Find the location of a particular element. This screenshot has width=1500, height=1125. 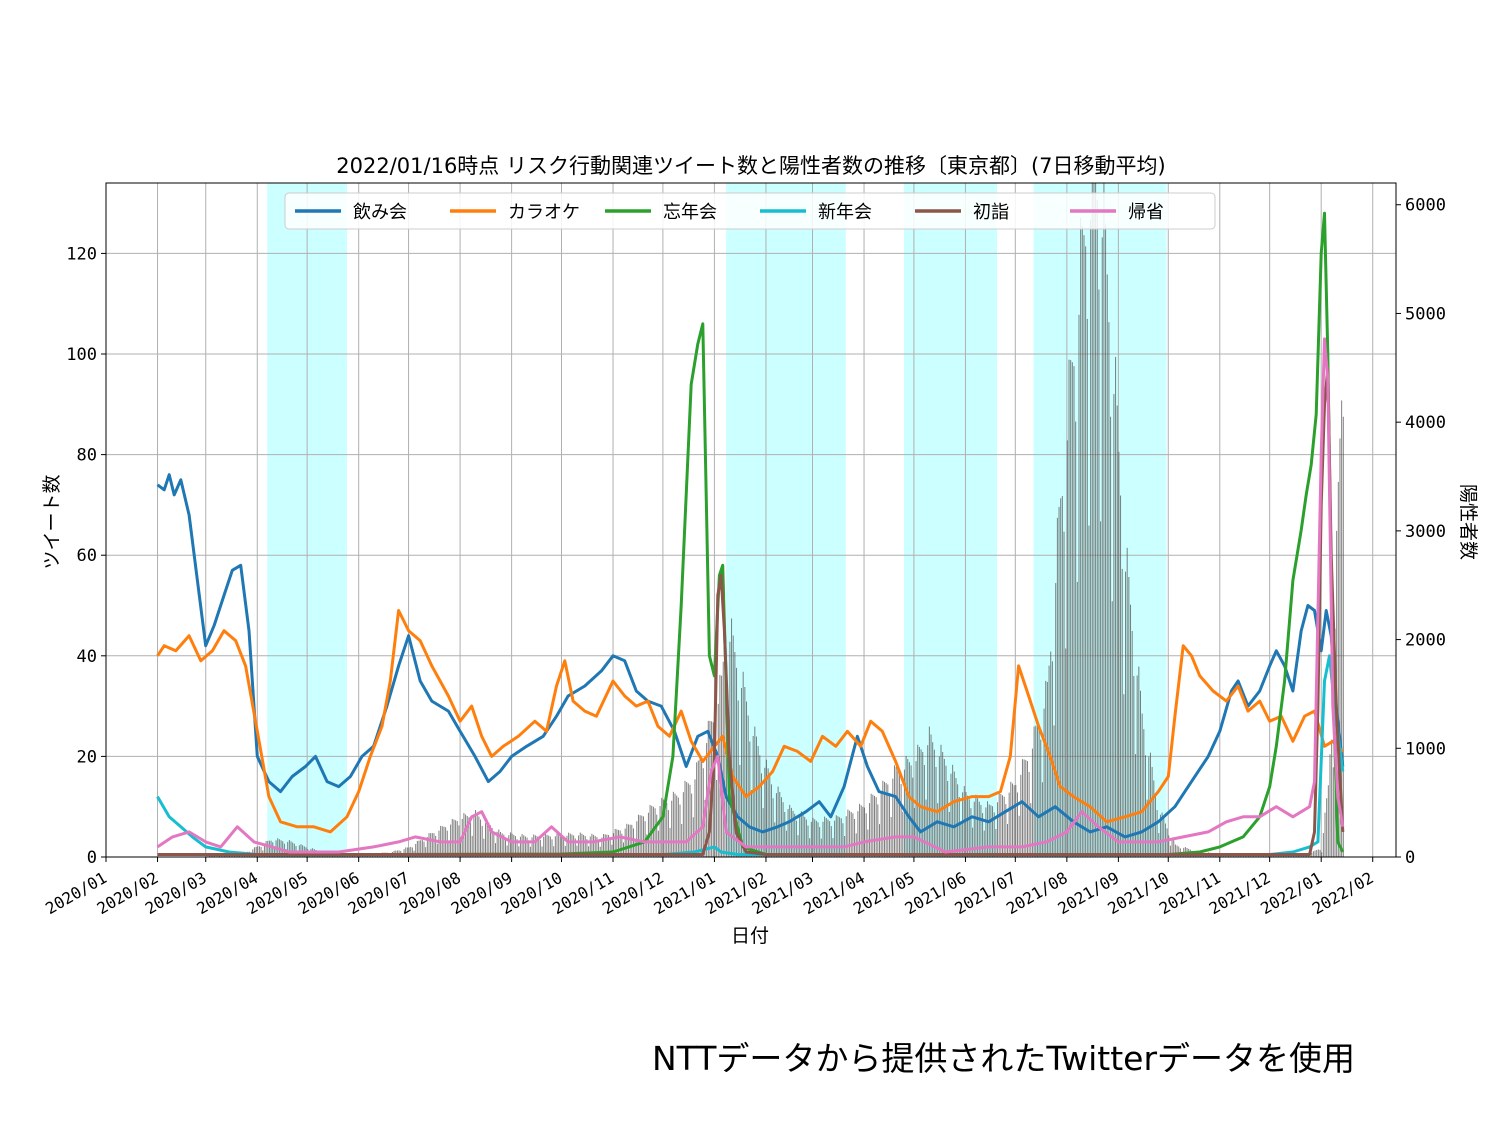

series-line-新年会 is located at coordinates (750, 755).